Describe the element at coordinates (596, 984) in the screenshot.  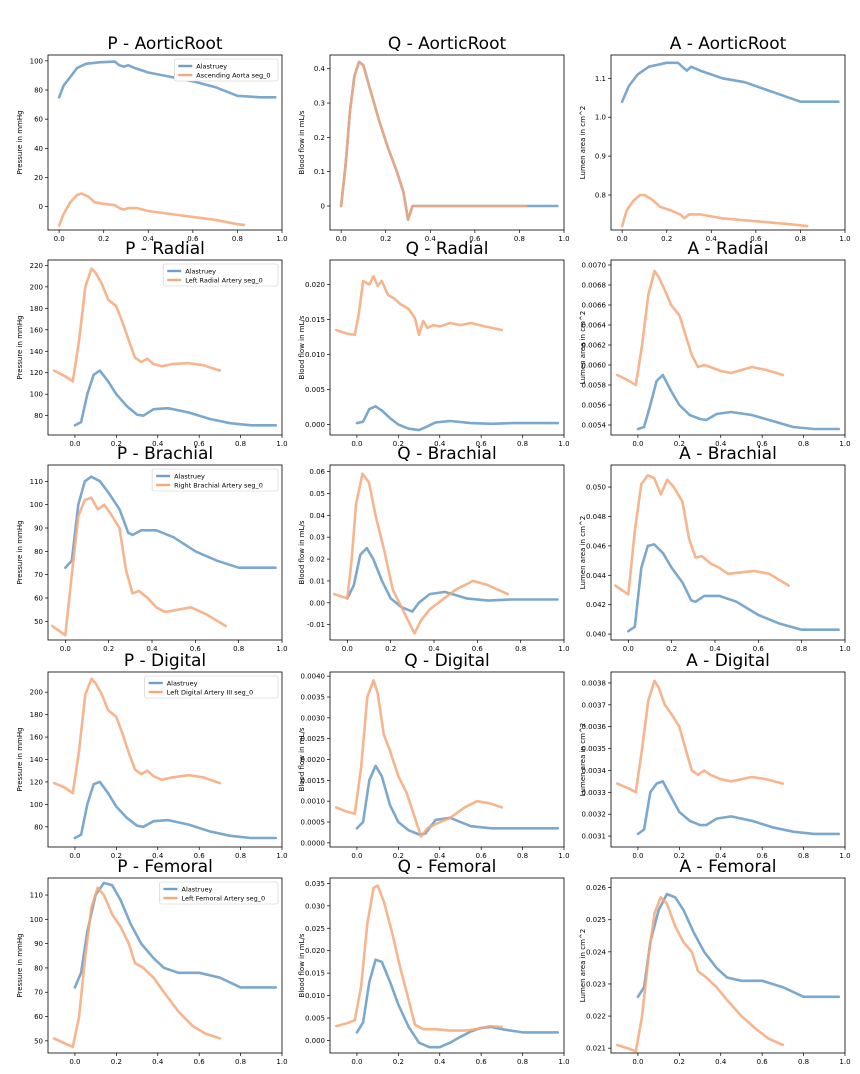
I see `y-tick-label: 0.023` at that location.